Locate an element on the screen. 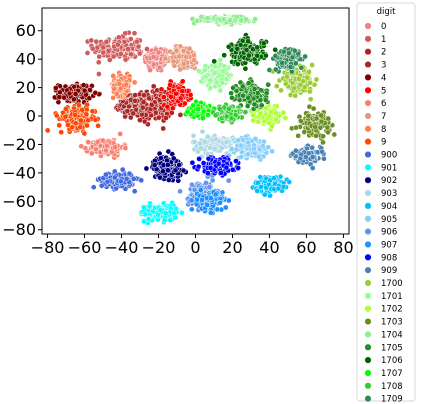  legend-label-1707: 1707 is located at coordinates (392, 374).